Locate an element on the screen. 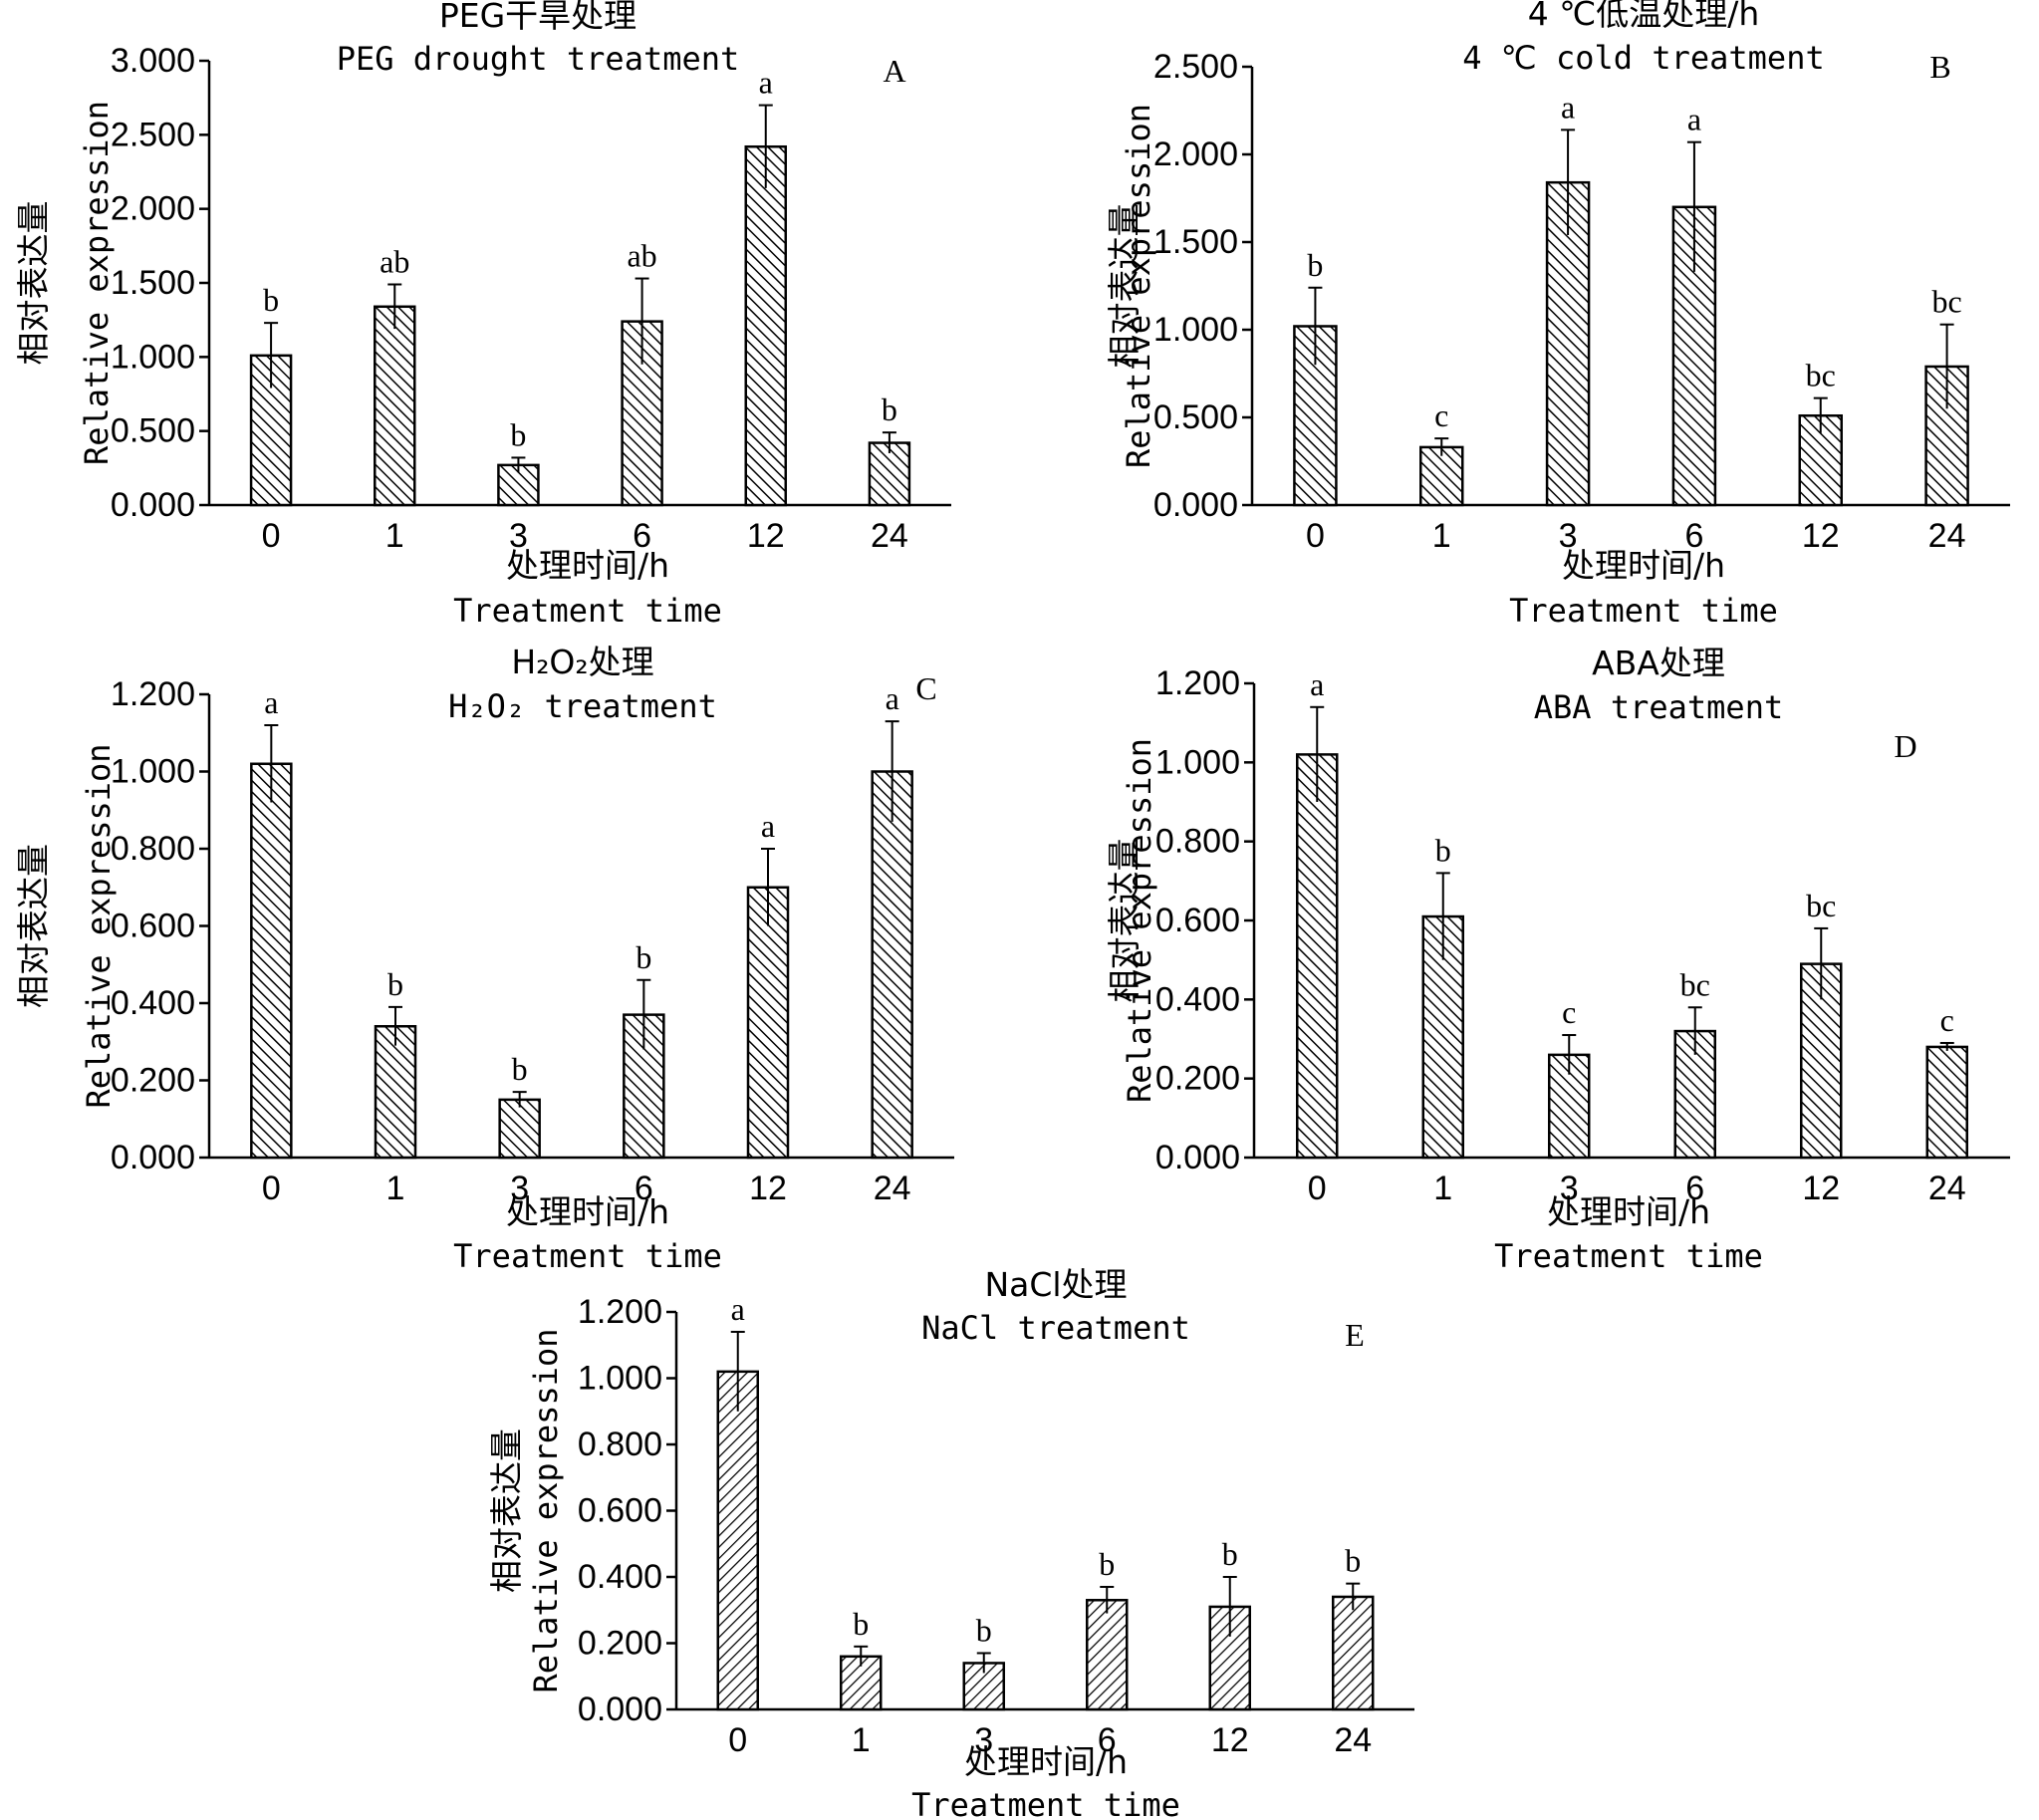 This screenshot has width=2039, height=1820. panel-letter: B is located at coordinates (1939, 67).